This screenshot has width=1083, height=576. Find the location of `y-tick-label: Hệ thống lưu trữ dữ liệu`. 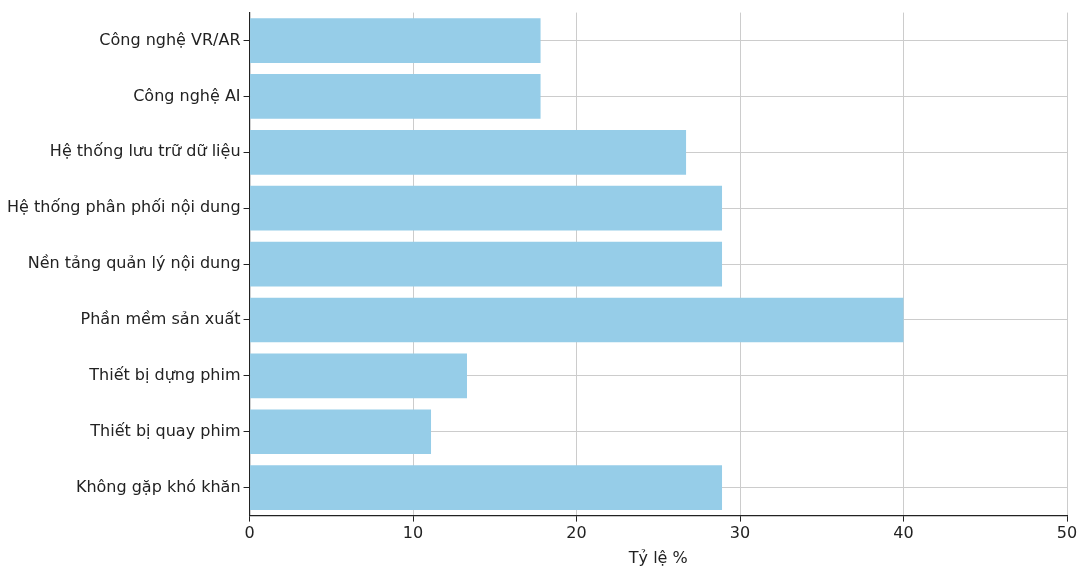

y-tick-label: Hệ thống lưu trữ dữ liệu is located at coordinates (145, 151).